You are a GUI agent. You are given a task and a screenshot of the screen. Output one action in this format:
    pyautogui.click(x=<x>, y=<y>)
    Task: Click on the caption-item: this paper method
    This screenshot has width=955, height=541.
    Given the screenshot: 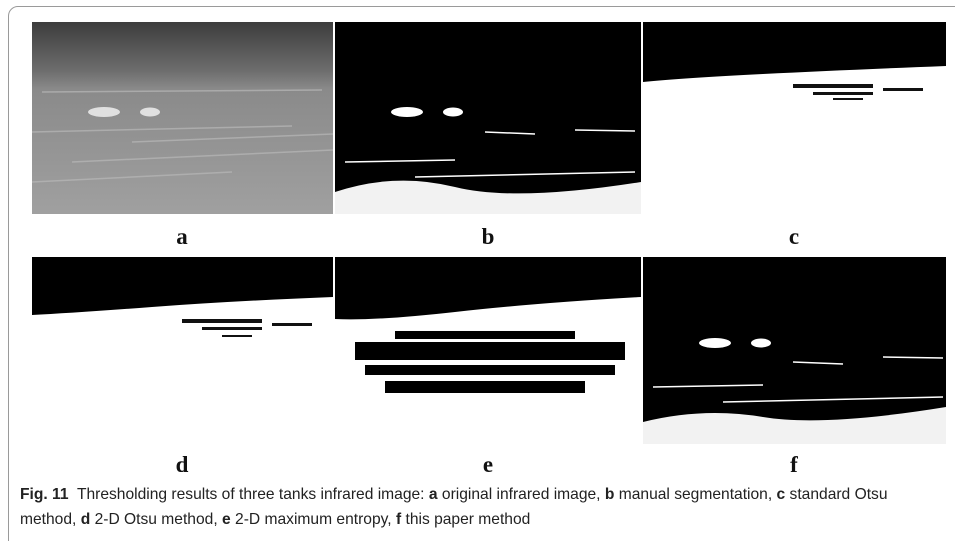 What is the action you would take?
    pyautogui.click(x=468, y=519)
    